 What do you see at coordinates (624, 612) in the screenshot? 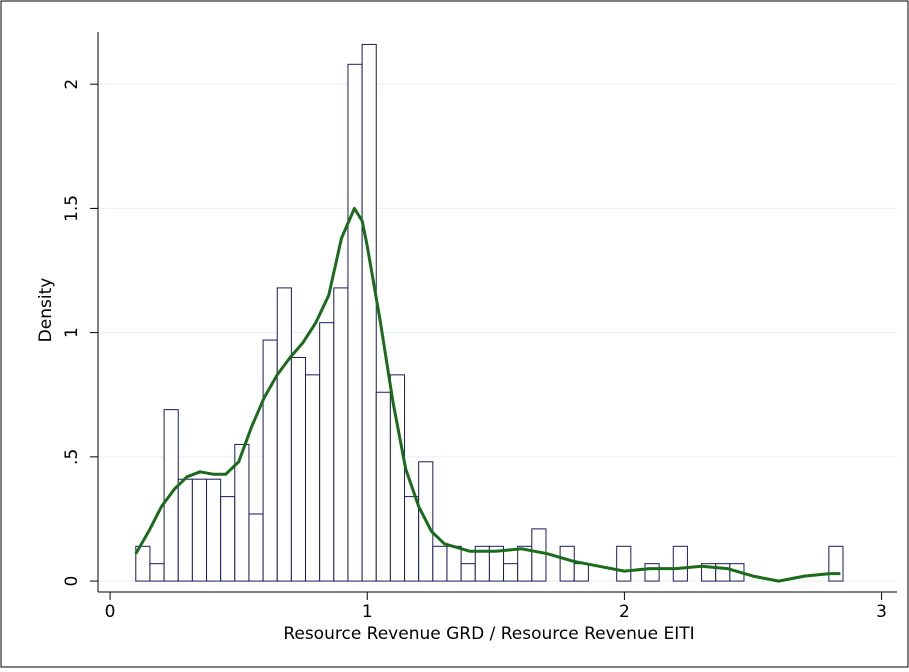
I see `x-tick-label: 2` at bounding box center [624, 612].